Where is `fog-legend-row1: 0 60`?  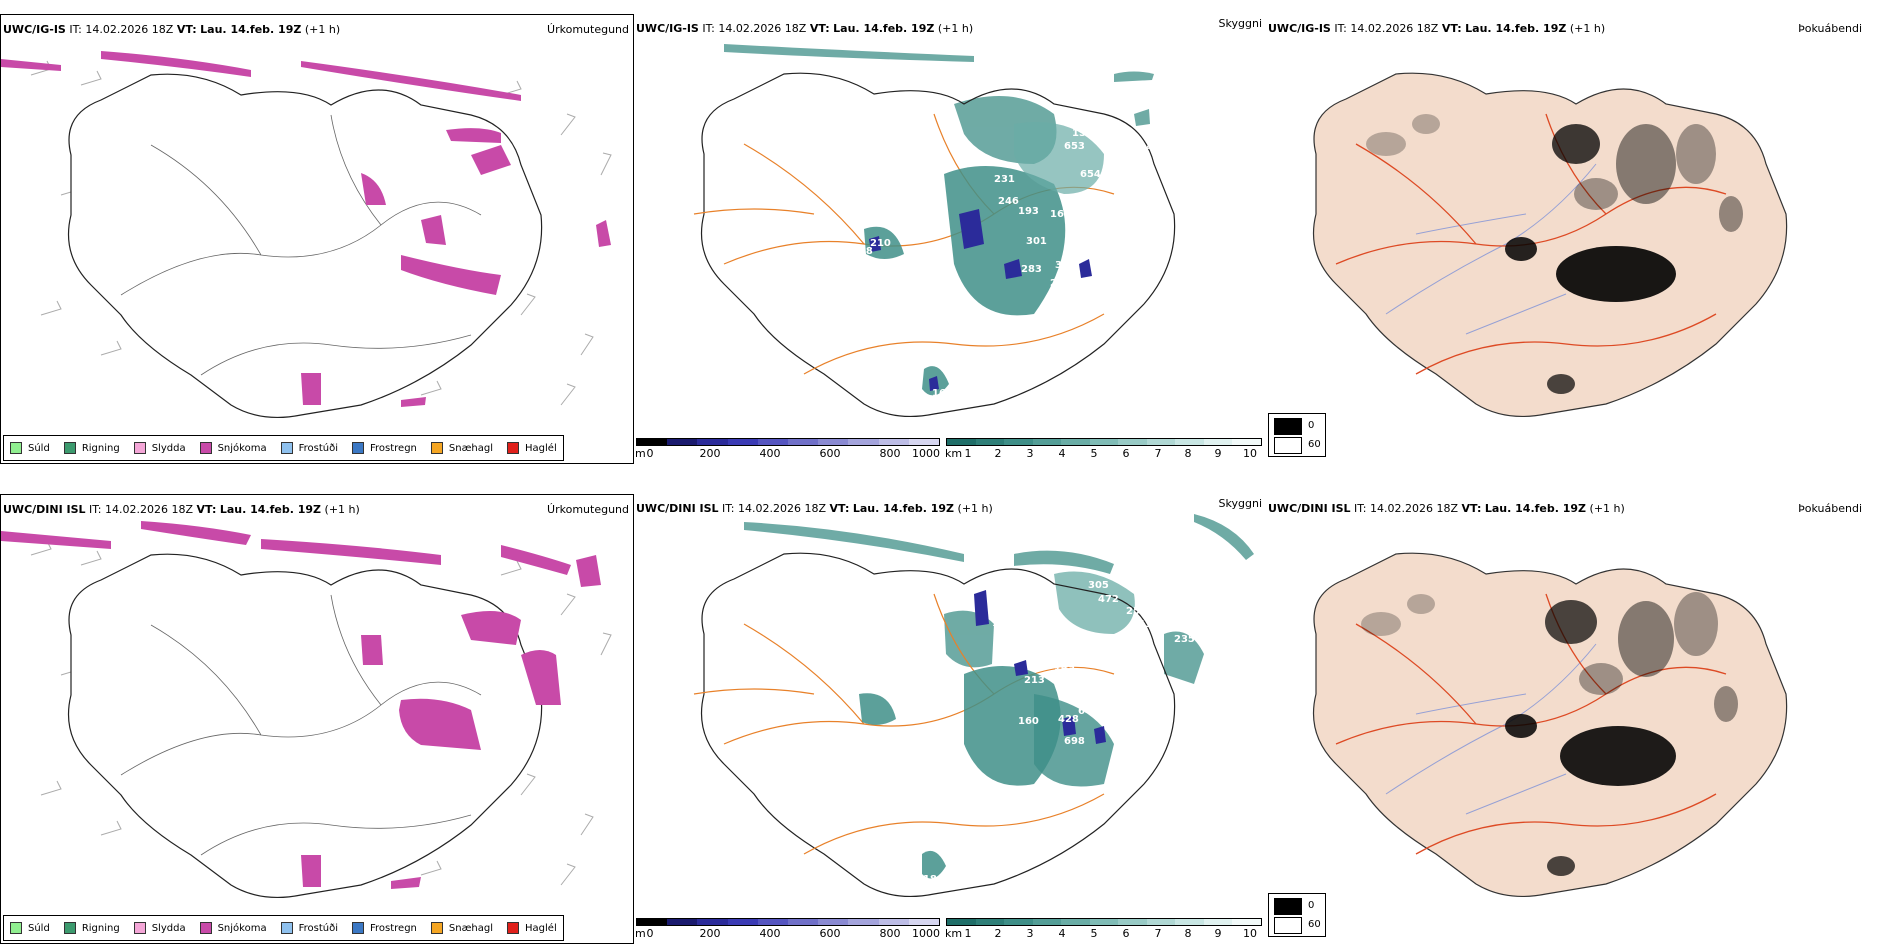
fog-legend-row1: 0 60 is located at coordinates (1297, 435).